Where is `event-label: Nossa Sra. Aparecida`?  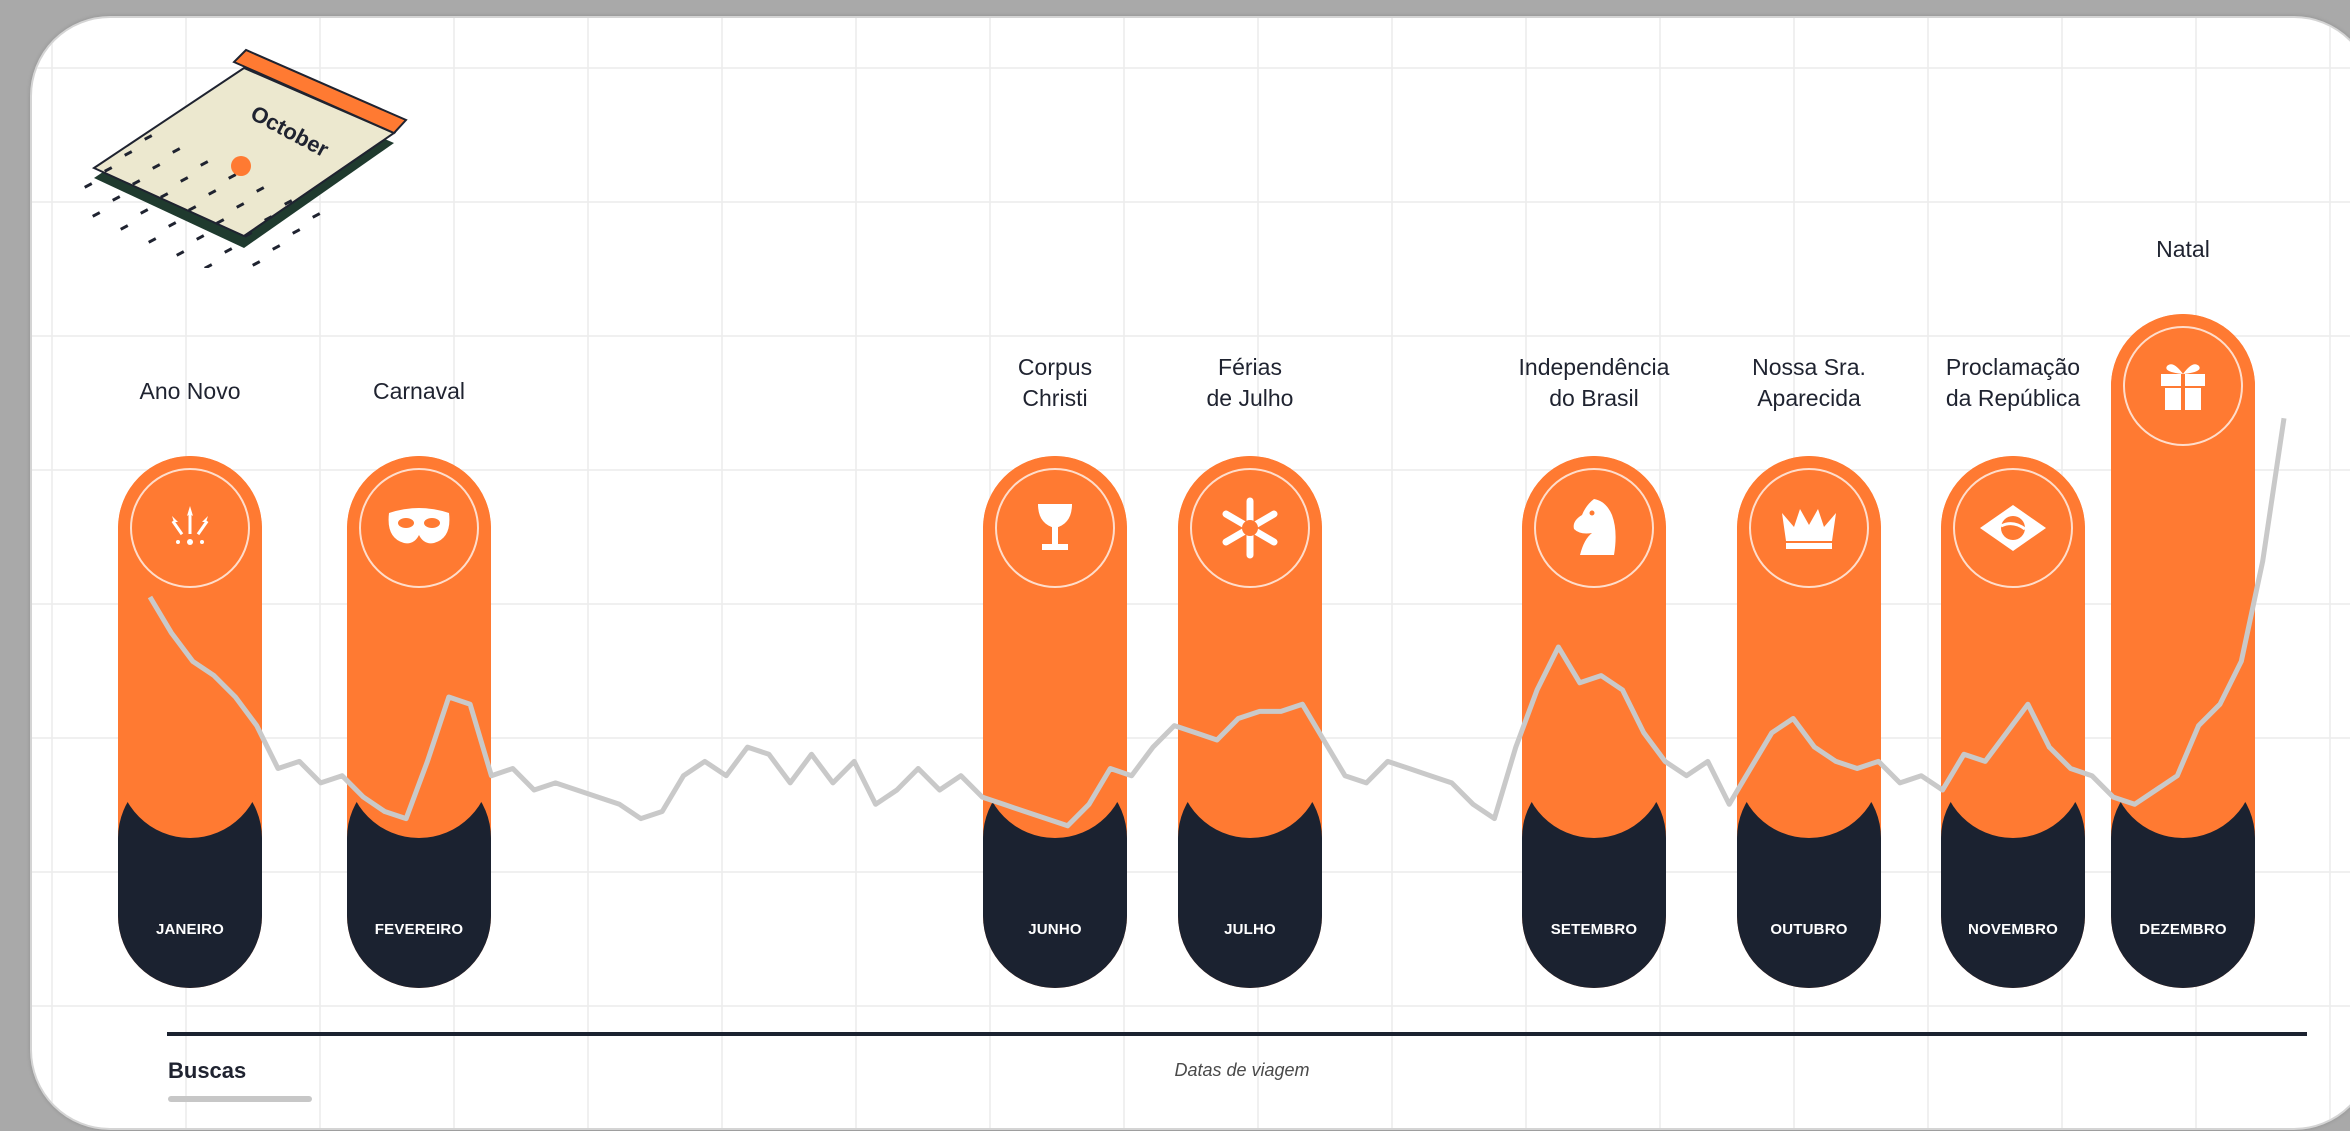
event-label: Nossa Sra. Aparecida is located at coordinates (1809, 383).